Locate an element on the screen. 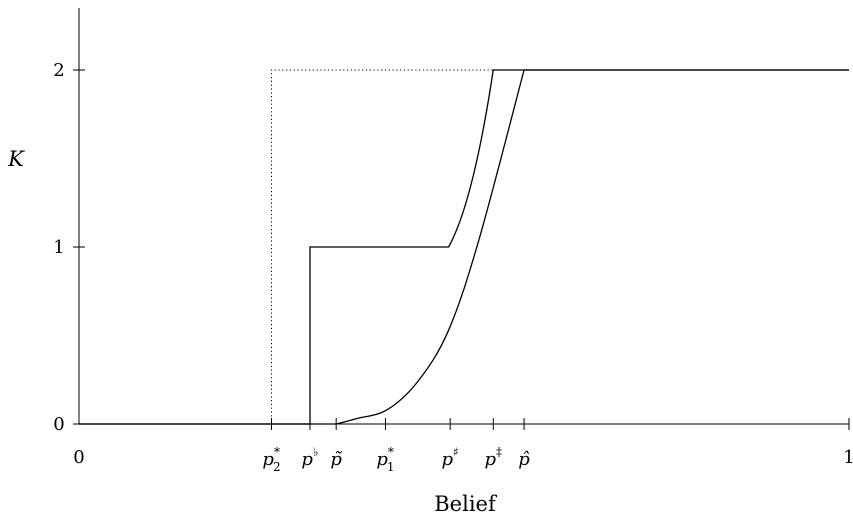 Image resolution: width=853 pixels, height=519 pixels. y-tick-label: 2 is located at coordinates (58, 70).